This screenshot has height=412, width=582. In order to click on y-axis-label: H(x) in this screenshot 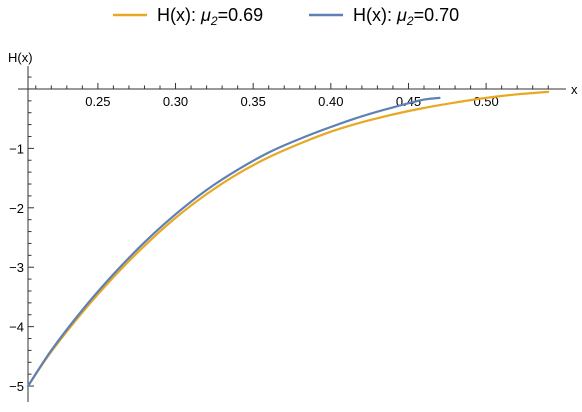, I will do `click(20, 57)`.